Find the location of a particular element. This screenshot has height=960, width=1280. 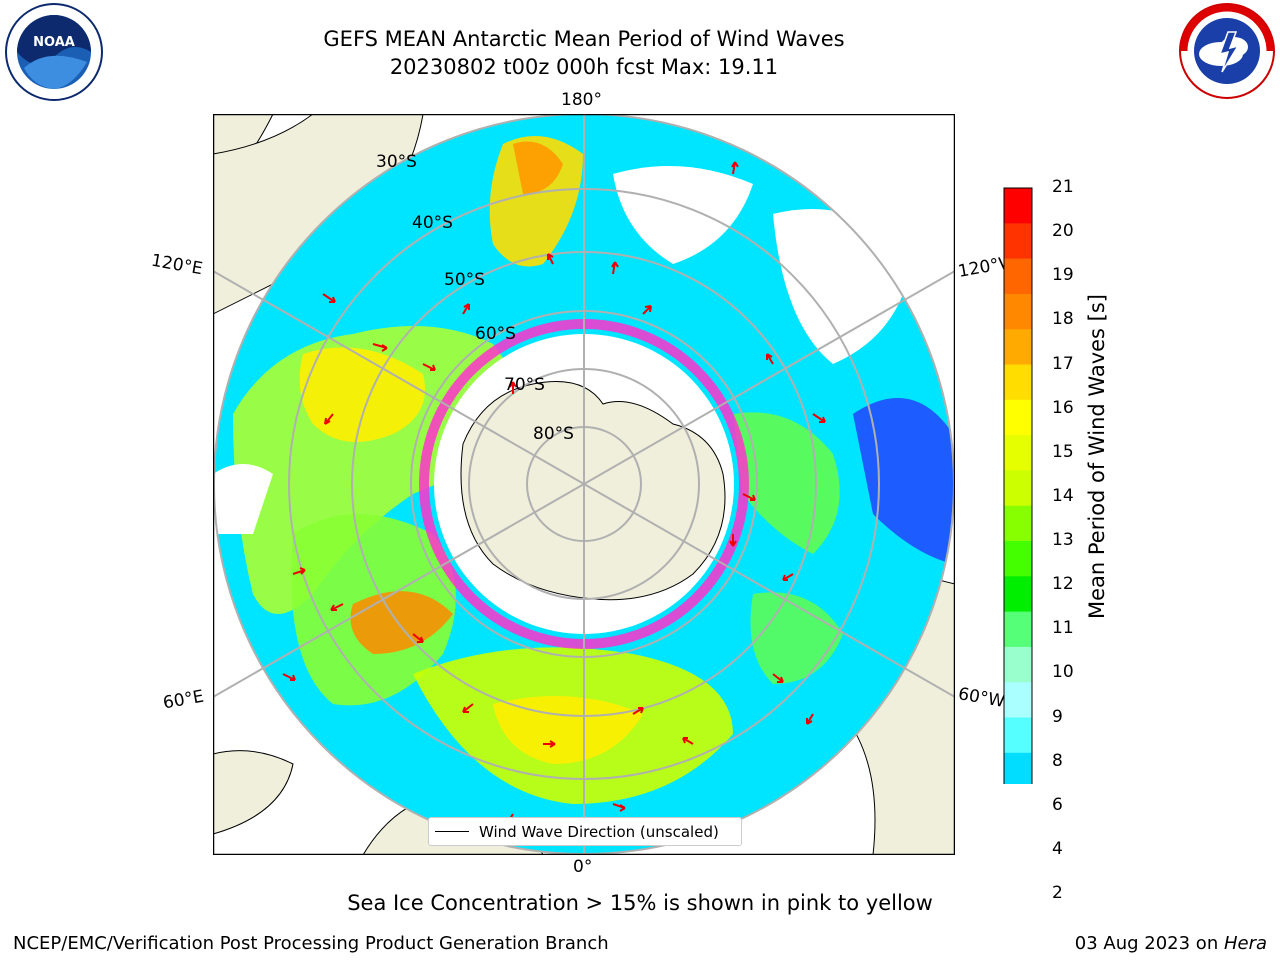

colorbar-tick-label: 4 is located at coordinates (1057, 848).